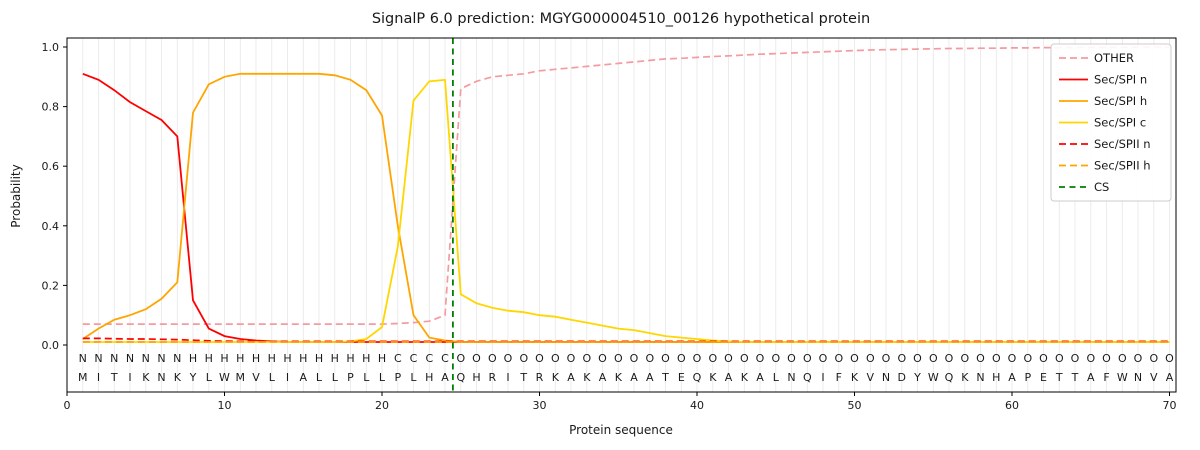  Describe the element at coordinates (397, 377) in the screenshot. I see `residue-letter: P` at that location.